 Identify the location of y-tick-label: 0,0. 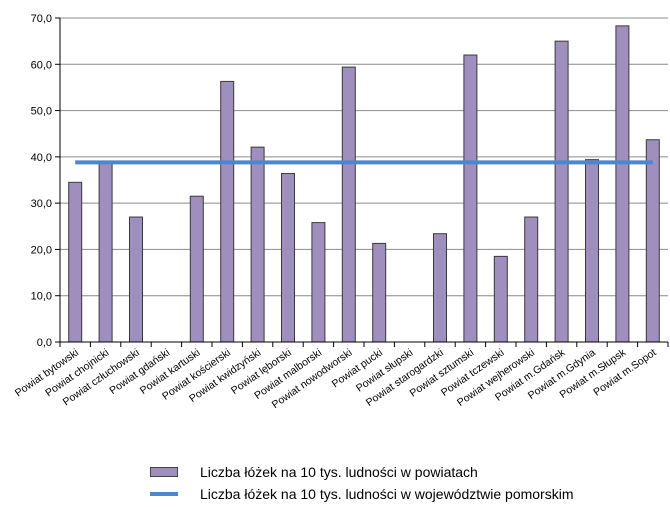
(44, 343).